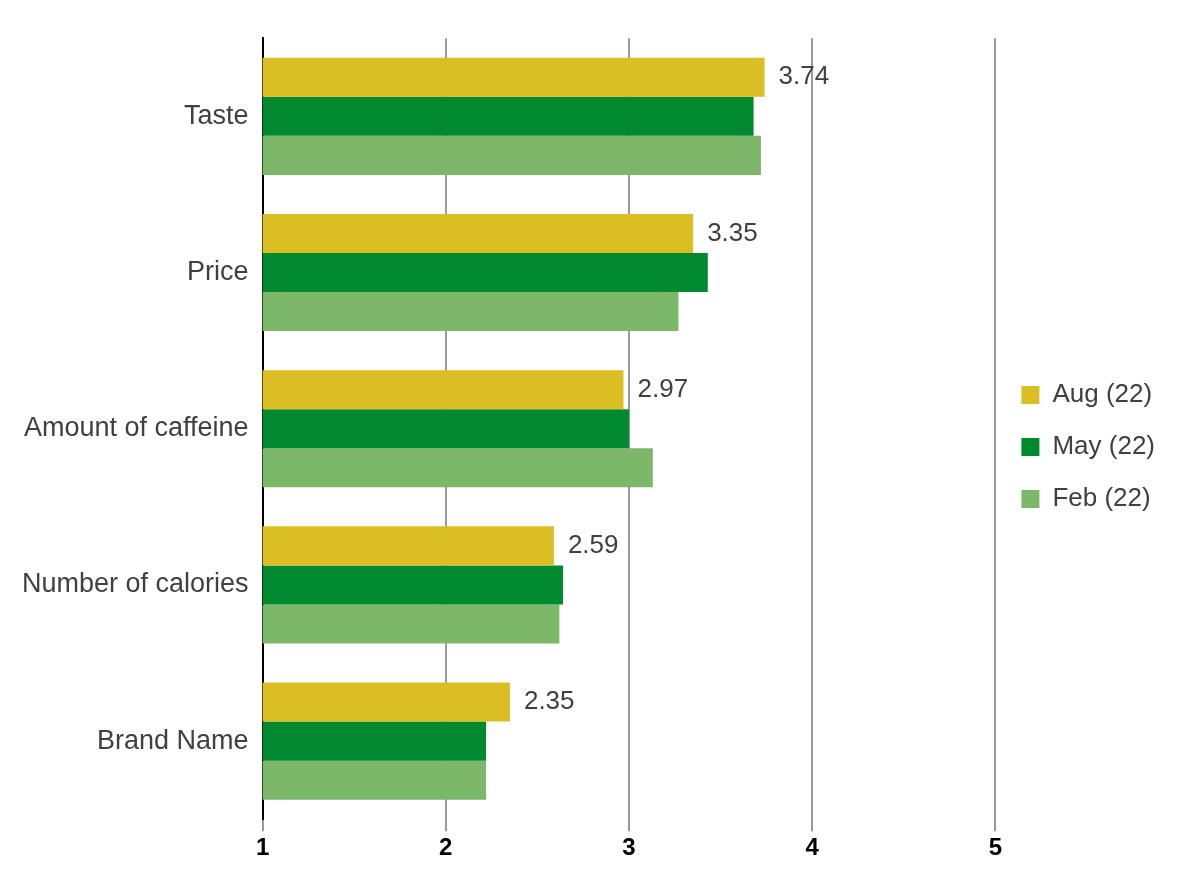 The image size is (1183, 884). What do you see at coordinates (663, 387) in the screenshot?
I see `data-label: 2.97` at bounding box center [663, 387].